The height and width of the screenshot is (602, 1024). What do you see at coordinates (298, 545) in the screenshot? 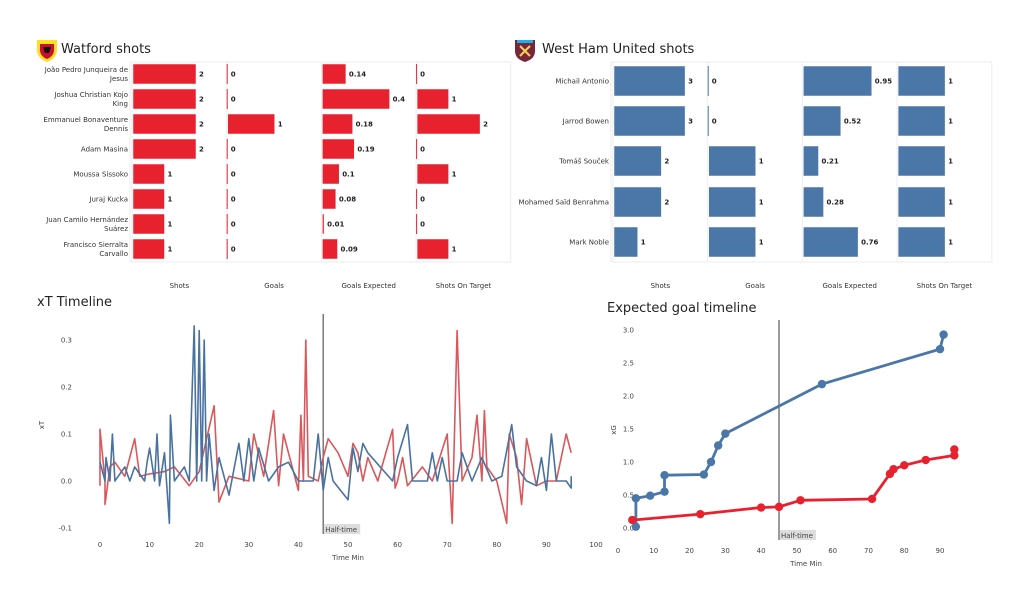
I see `x-tick-label: 40` at bounding box center [298, 545].